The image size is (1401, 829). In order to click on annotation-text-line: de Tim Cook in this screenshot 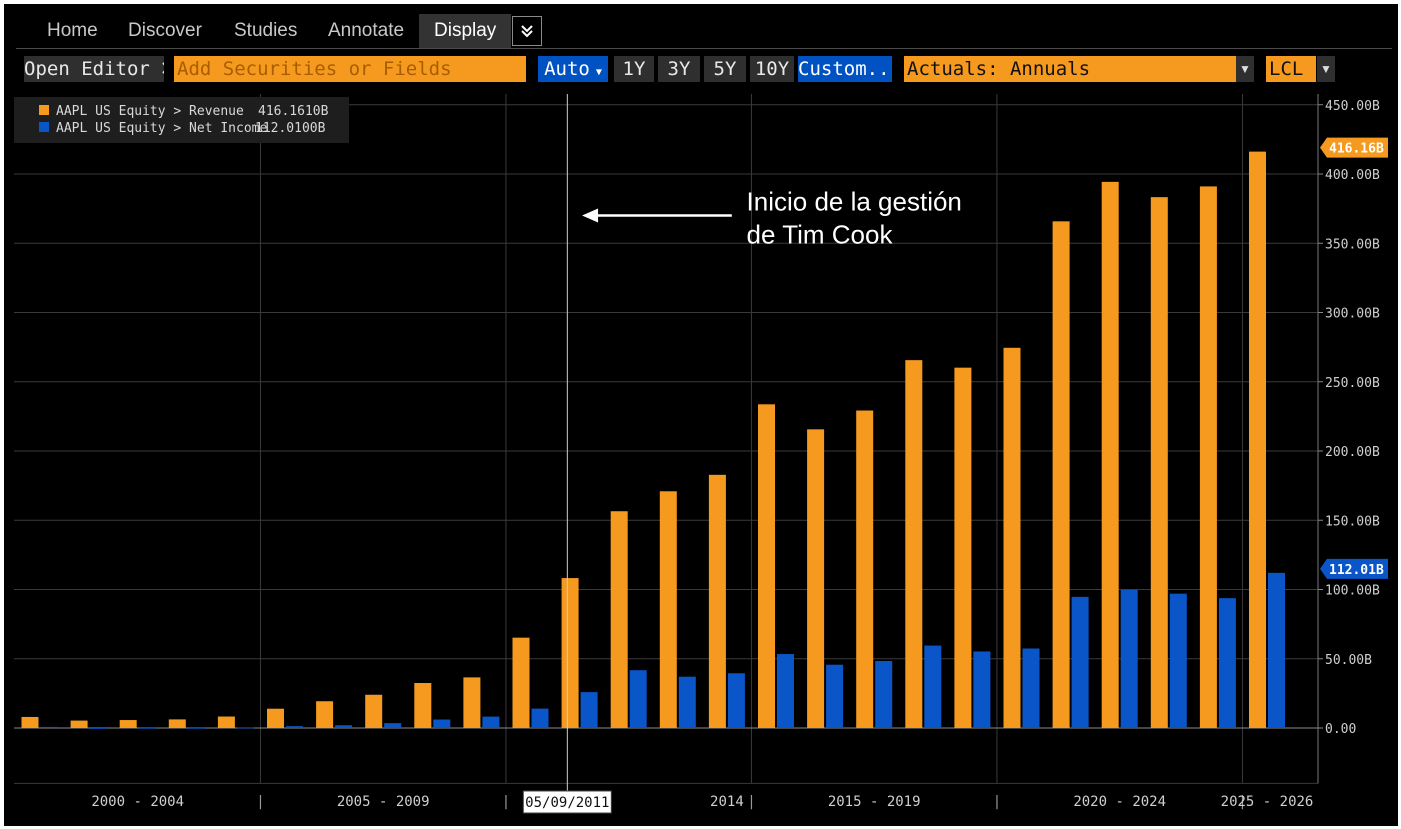, I will do `click(820, 235)`.